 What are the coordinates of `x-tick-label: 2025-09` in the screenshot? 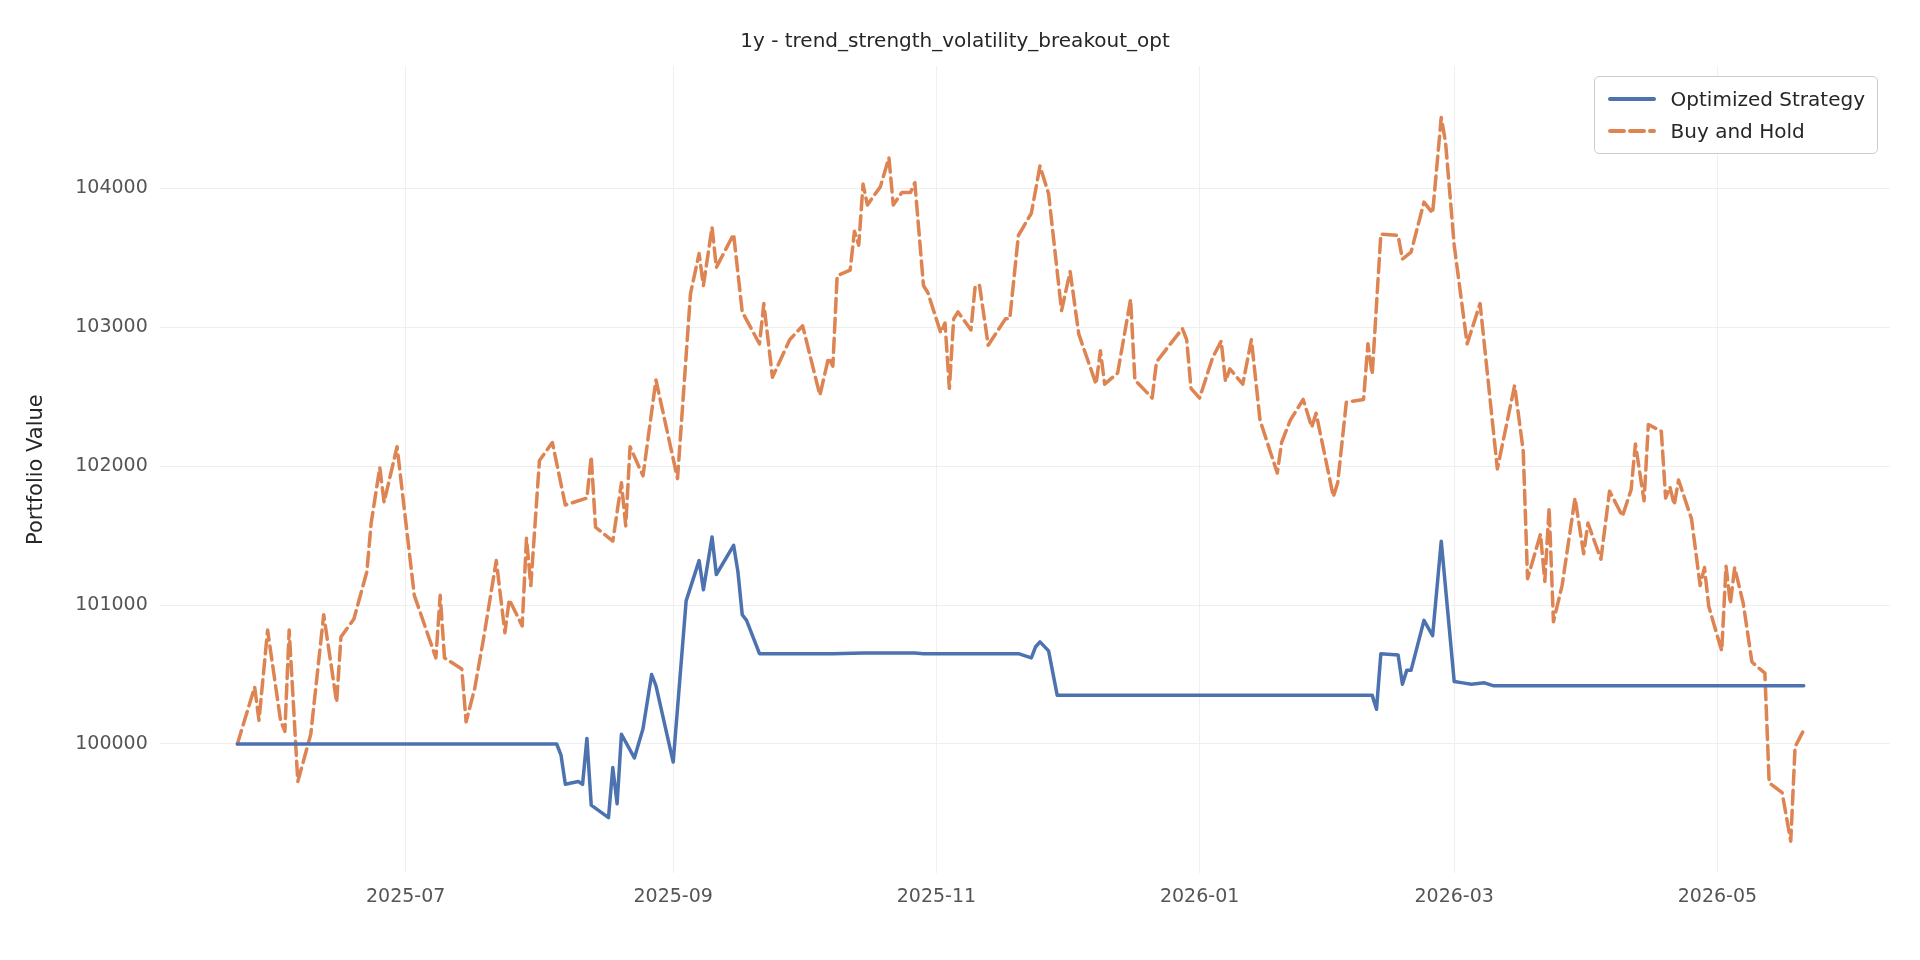 It's located at (673, 894).